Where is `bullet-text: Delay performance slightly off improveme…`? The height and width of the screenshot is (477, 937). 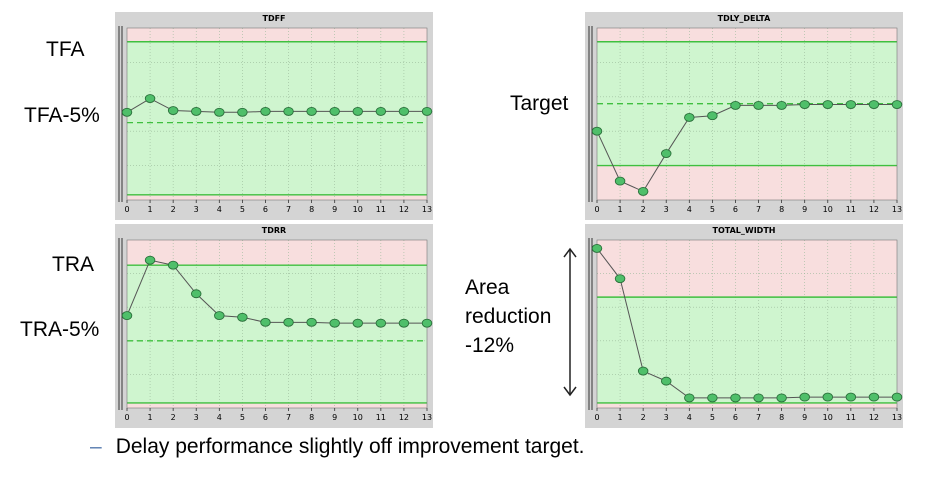
bullet-text: Delay performance slightly off improveme… is located at coordinates (350, 446).